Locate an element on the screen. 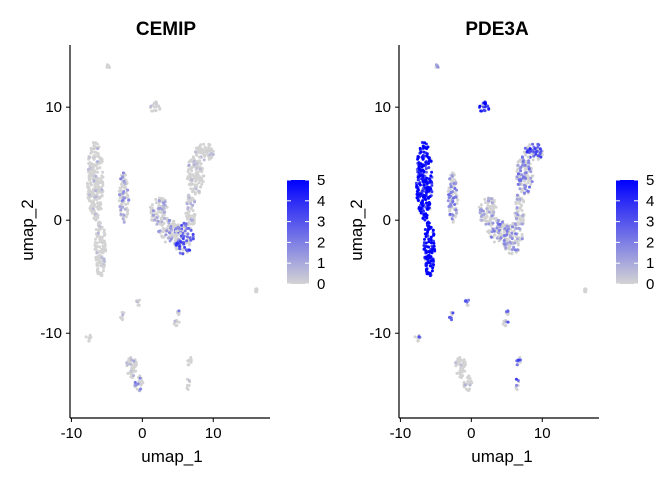 The height and width of the screenshot is (485, 672). y-tick-label: 0 is located at coordinates (58, 220).